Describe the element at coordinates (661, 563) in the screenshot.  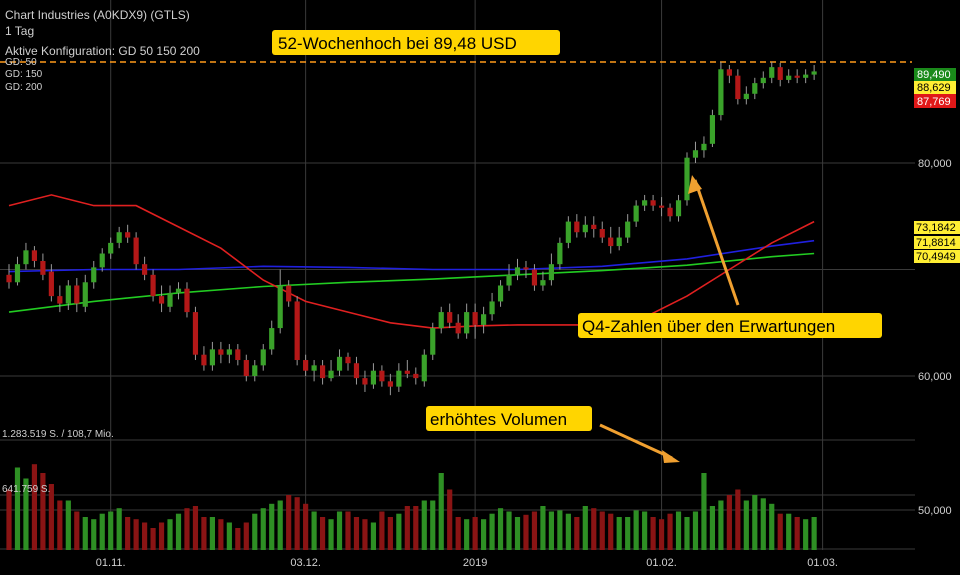
I see `x-tick-label: 01.02.` at that location.